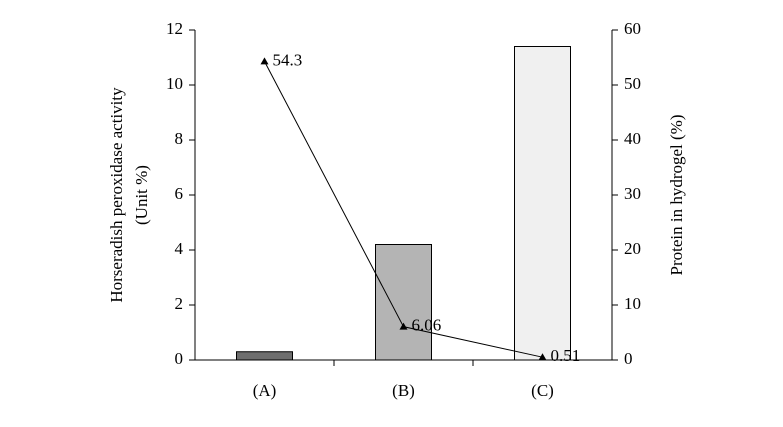 The width and height of the screenshot is (783, 427). What do you see at coordinates (179, 193) in the screenshot?
I see `y-tick-label: 6` at bounding box center [179, 193].